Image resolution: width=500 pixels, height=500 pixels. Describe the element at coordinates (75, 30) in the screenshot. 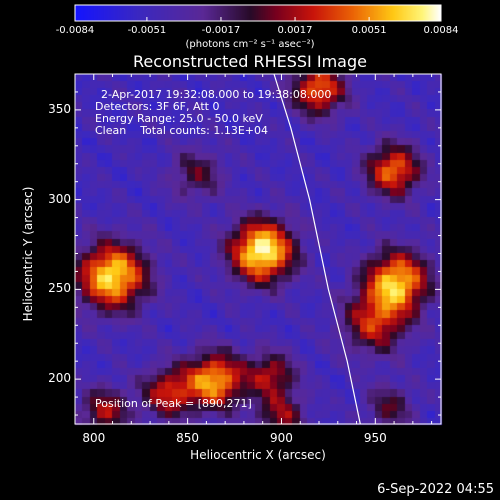

I see `colorbar-tick-label: -0.0084` at that location.